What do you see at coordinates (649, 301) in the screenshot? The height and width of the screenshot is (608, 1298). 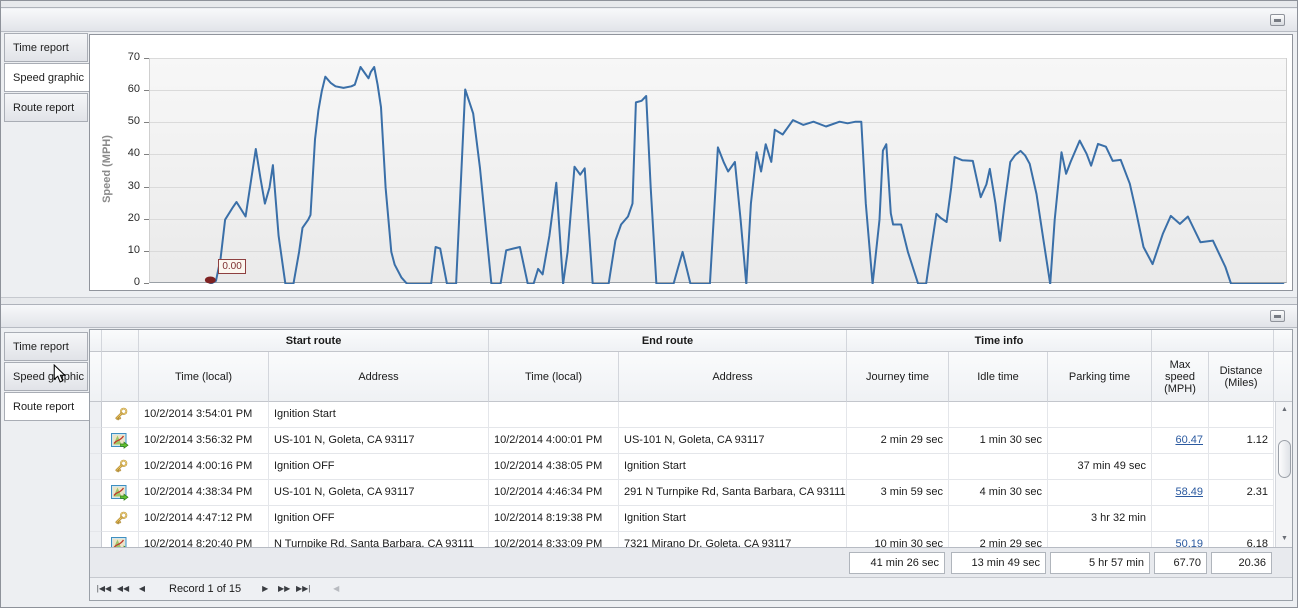 I see `panel-splitter` at bounding box center [649, 301].